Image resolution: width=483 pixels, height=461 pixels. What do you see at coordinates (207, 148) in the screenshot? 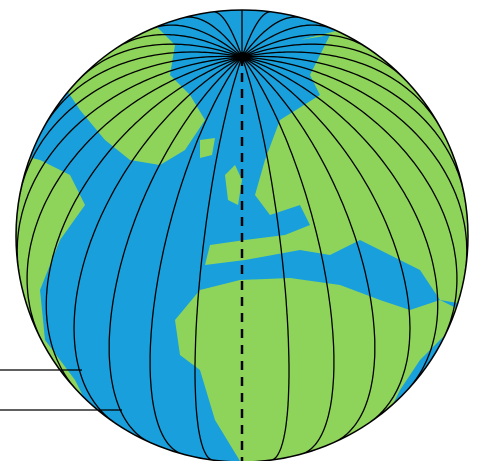
I see `iceland` at bounding box center [207, 148].